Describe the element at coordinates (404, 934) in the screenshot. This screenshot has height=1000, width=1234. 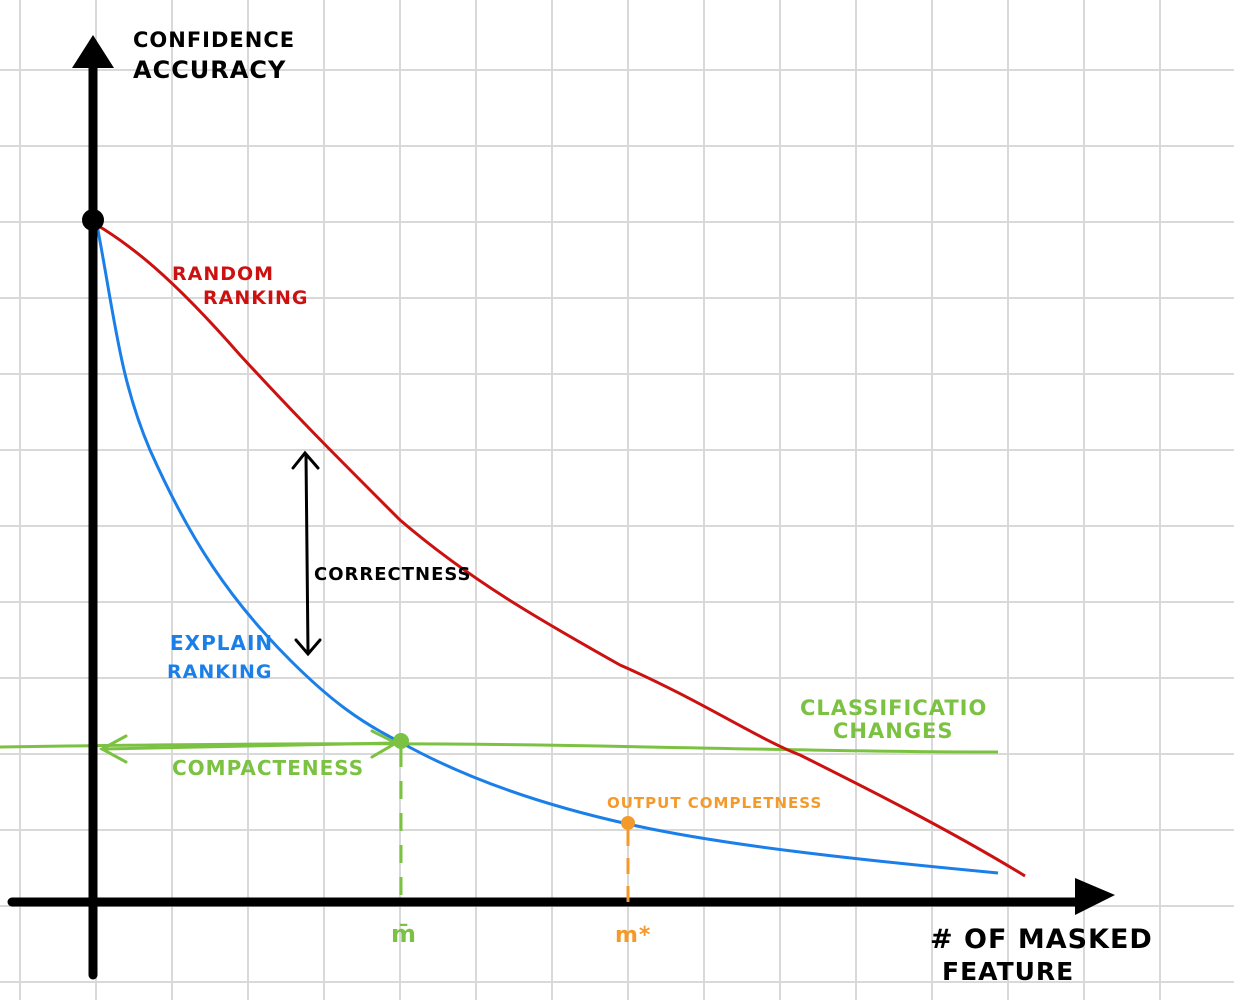
I see `m-bar-tick-label: m̄` at that location.